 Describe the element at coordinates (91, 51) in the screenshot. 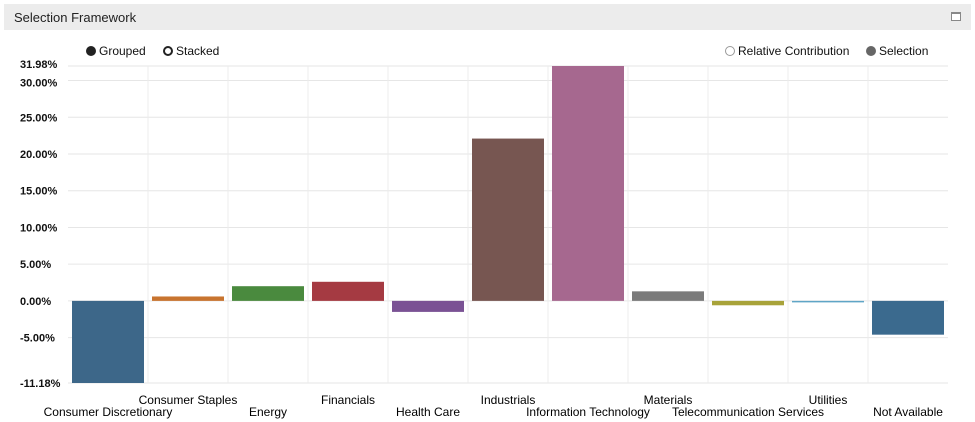

I see `radio-selected-icon` at that location.